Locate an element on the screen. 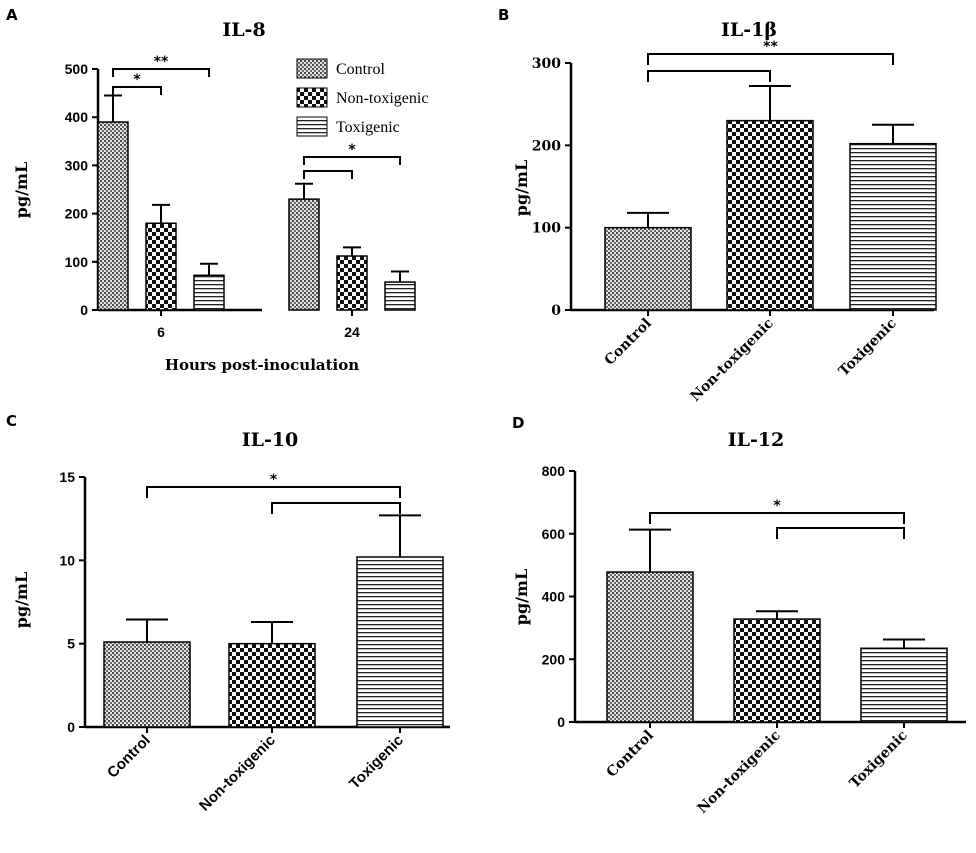 This screenshot has width=976, height=853. legend-swatch-toxigenic is located at coordinates (312, 126).